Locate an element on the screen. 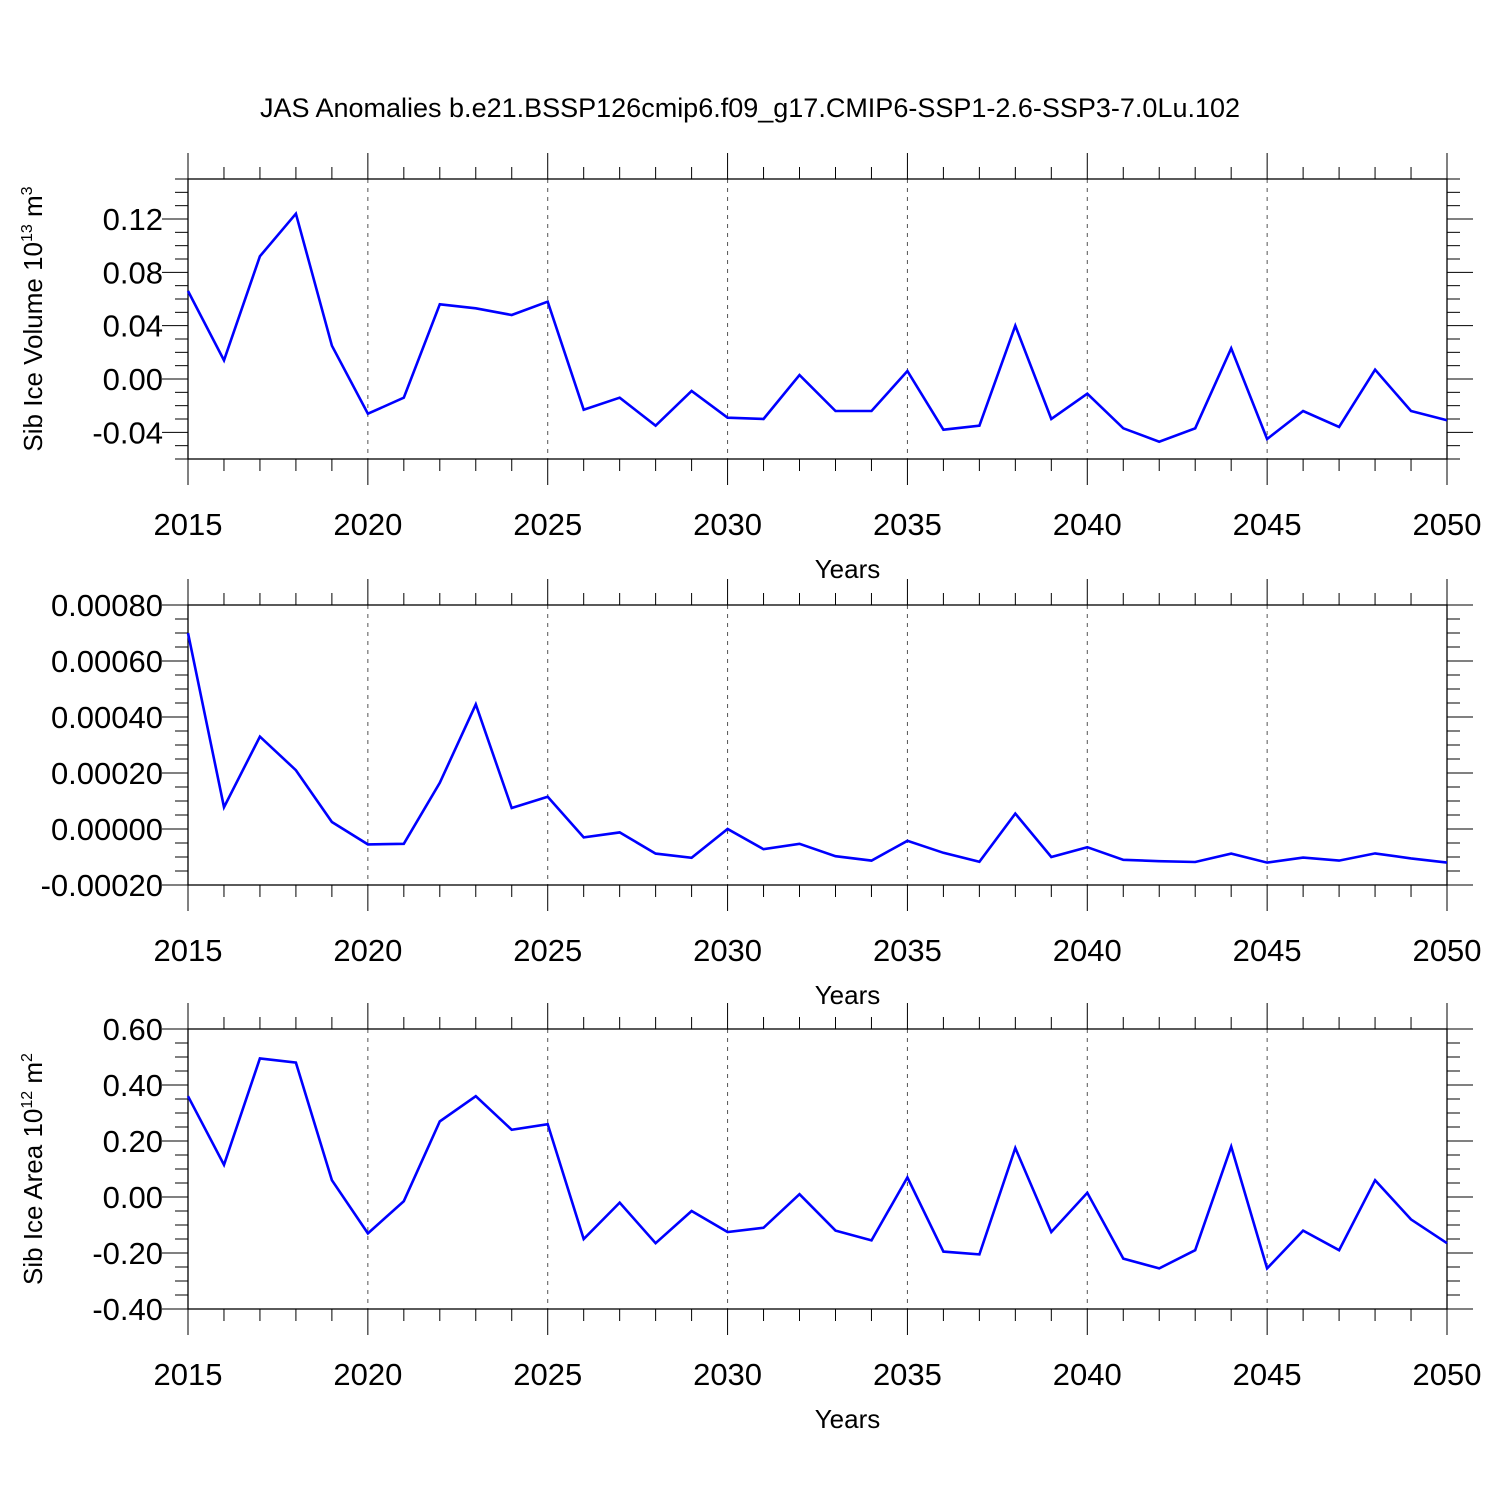 Image resolution: width=1500 pixels, height=1500 pixels. y-tick-label: -0.40 is located at coordinates (127, 1309).